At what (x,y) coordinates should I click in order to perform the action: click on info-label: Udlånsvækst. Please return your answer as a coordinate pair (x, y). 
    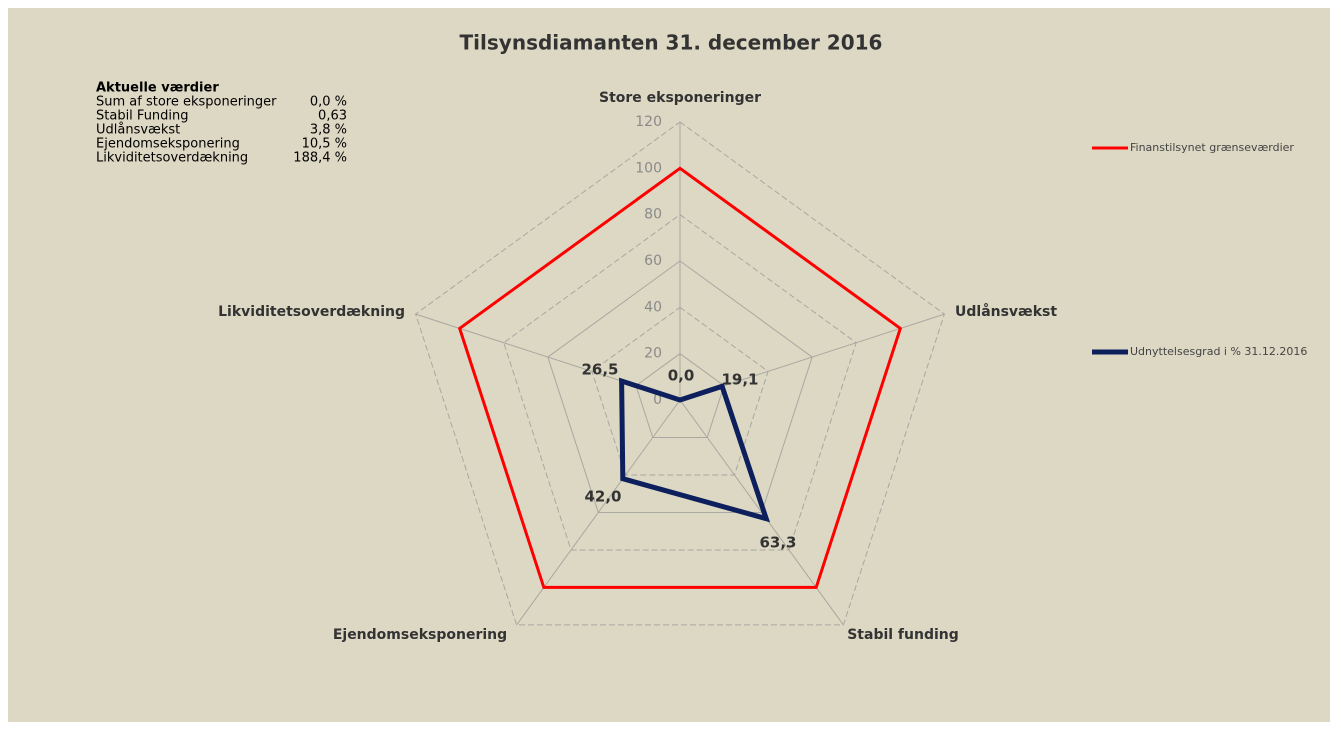
    Looking at the image, I should click on (138, 130).